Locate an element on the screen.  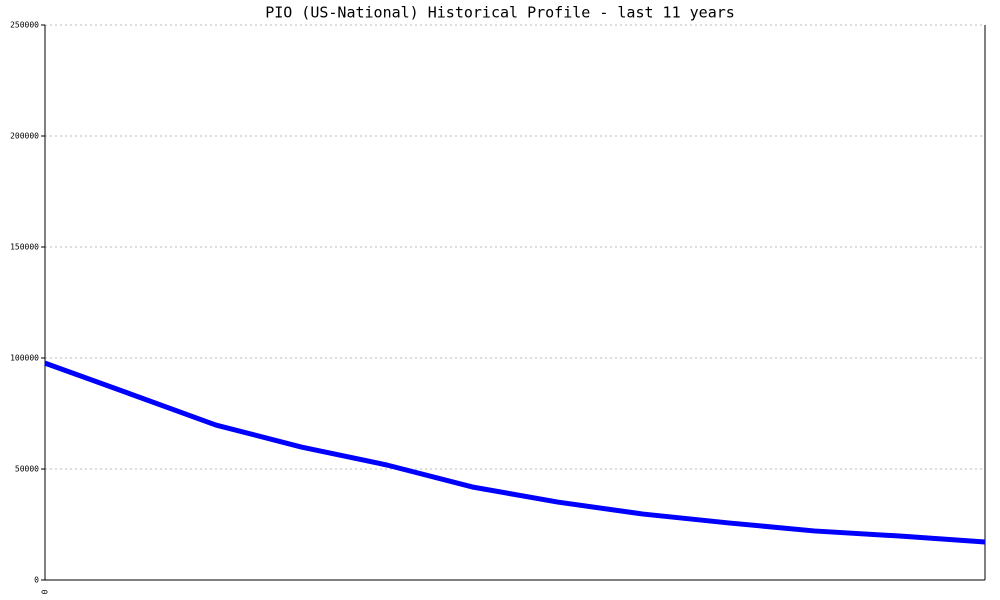
x-tick-label: 0 is located at coordinates (45, 591).